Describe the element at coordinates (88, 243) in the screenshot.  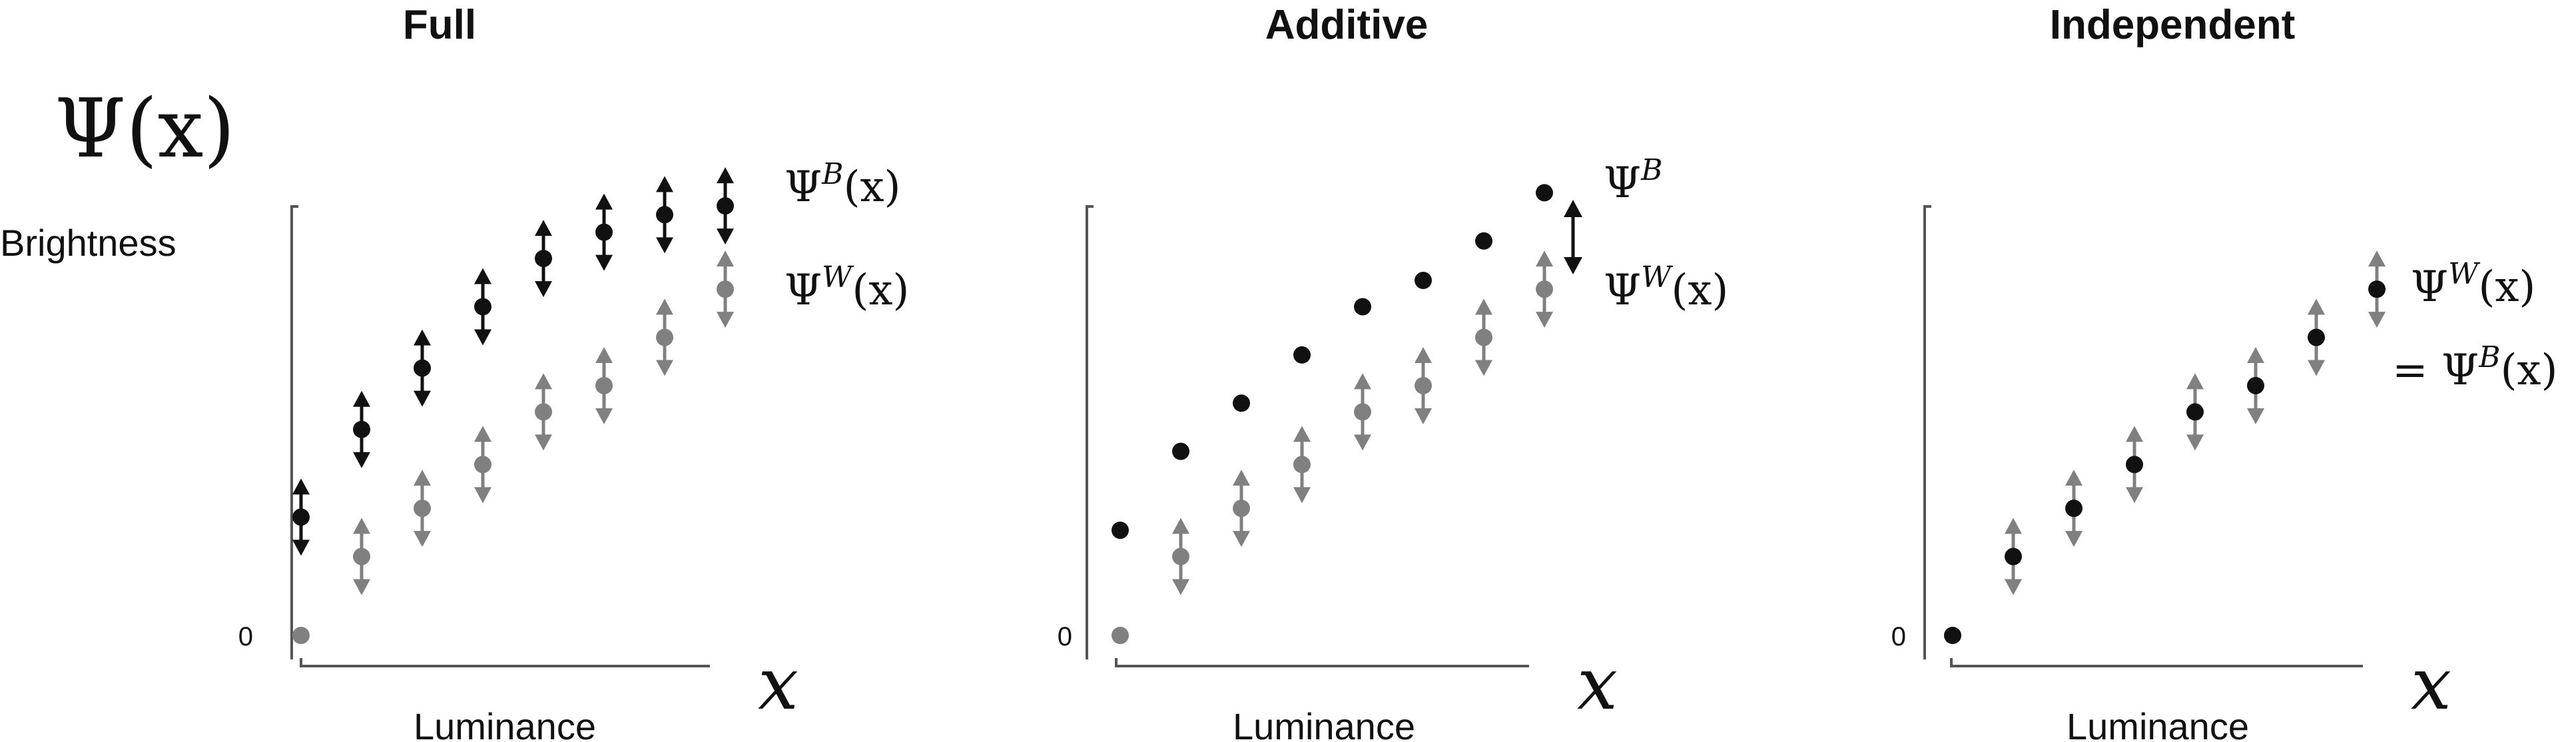
I see `y-axis-label: Brightness` at that location.